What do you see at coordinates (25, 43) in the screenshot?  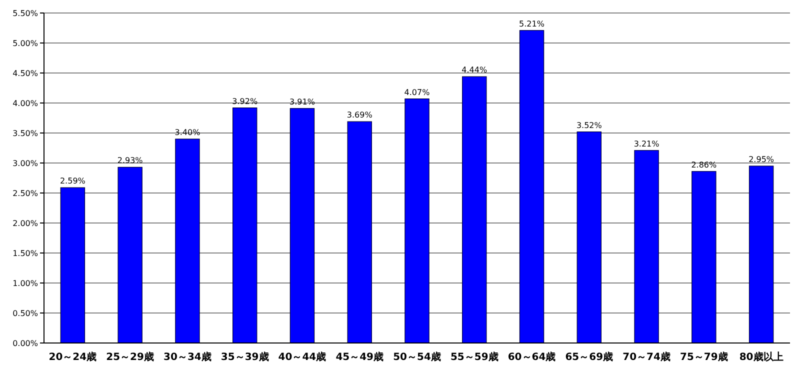 I see `y-tick-label: 5.00%` at bounding box center [25, 43].